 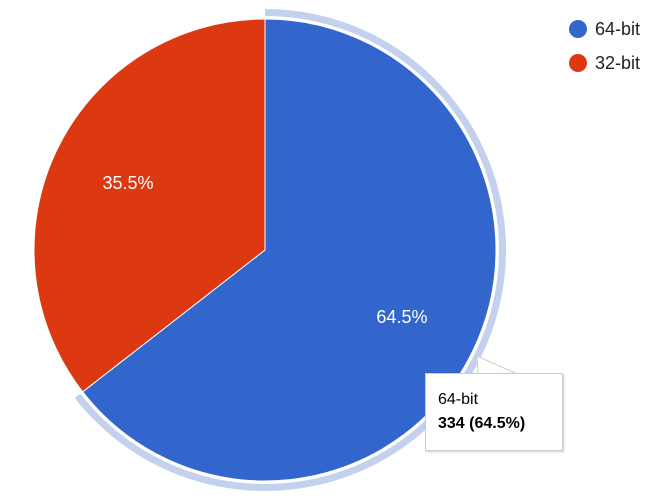 What do you see at coordinates (128, 183) in the screenshot?
I see `slice-label: 35.5%` at bounding box center [128, 183].